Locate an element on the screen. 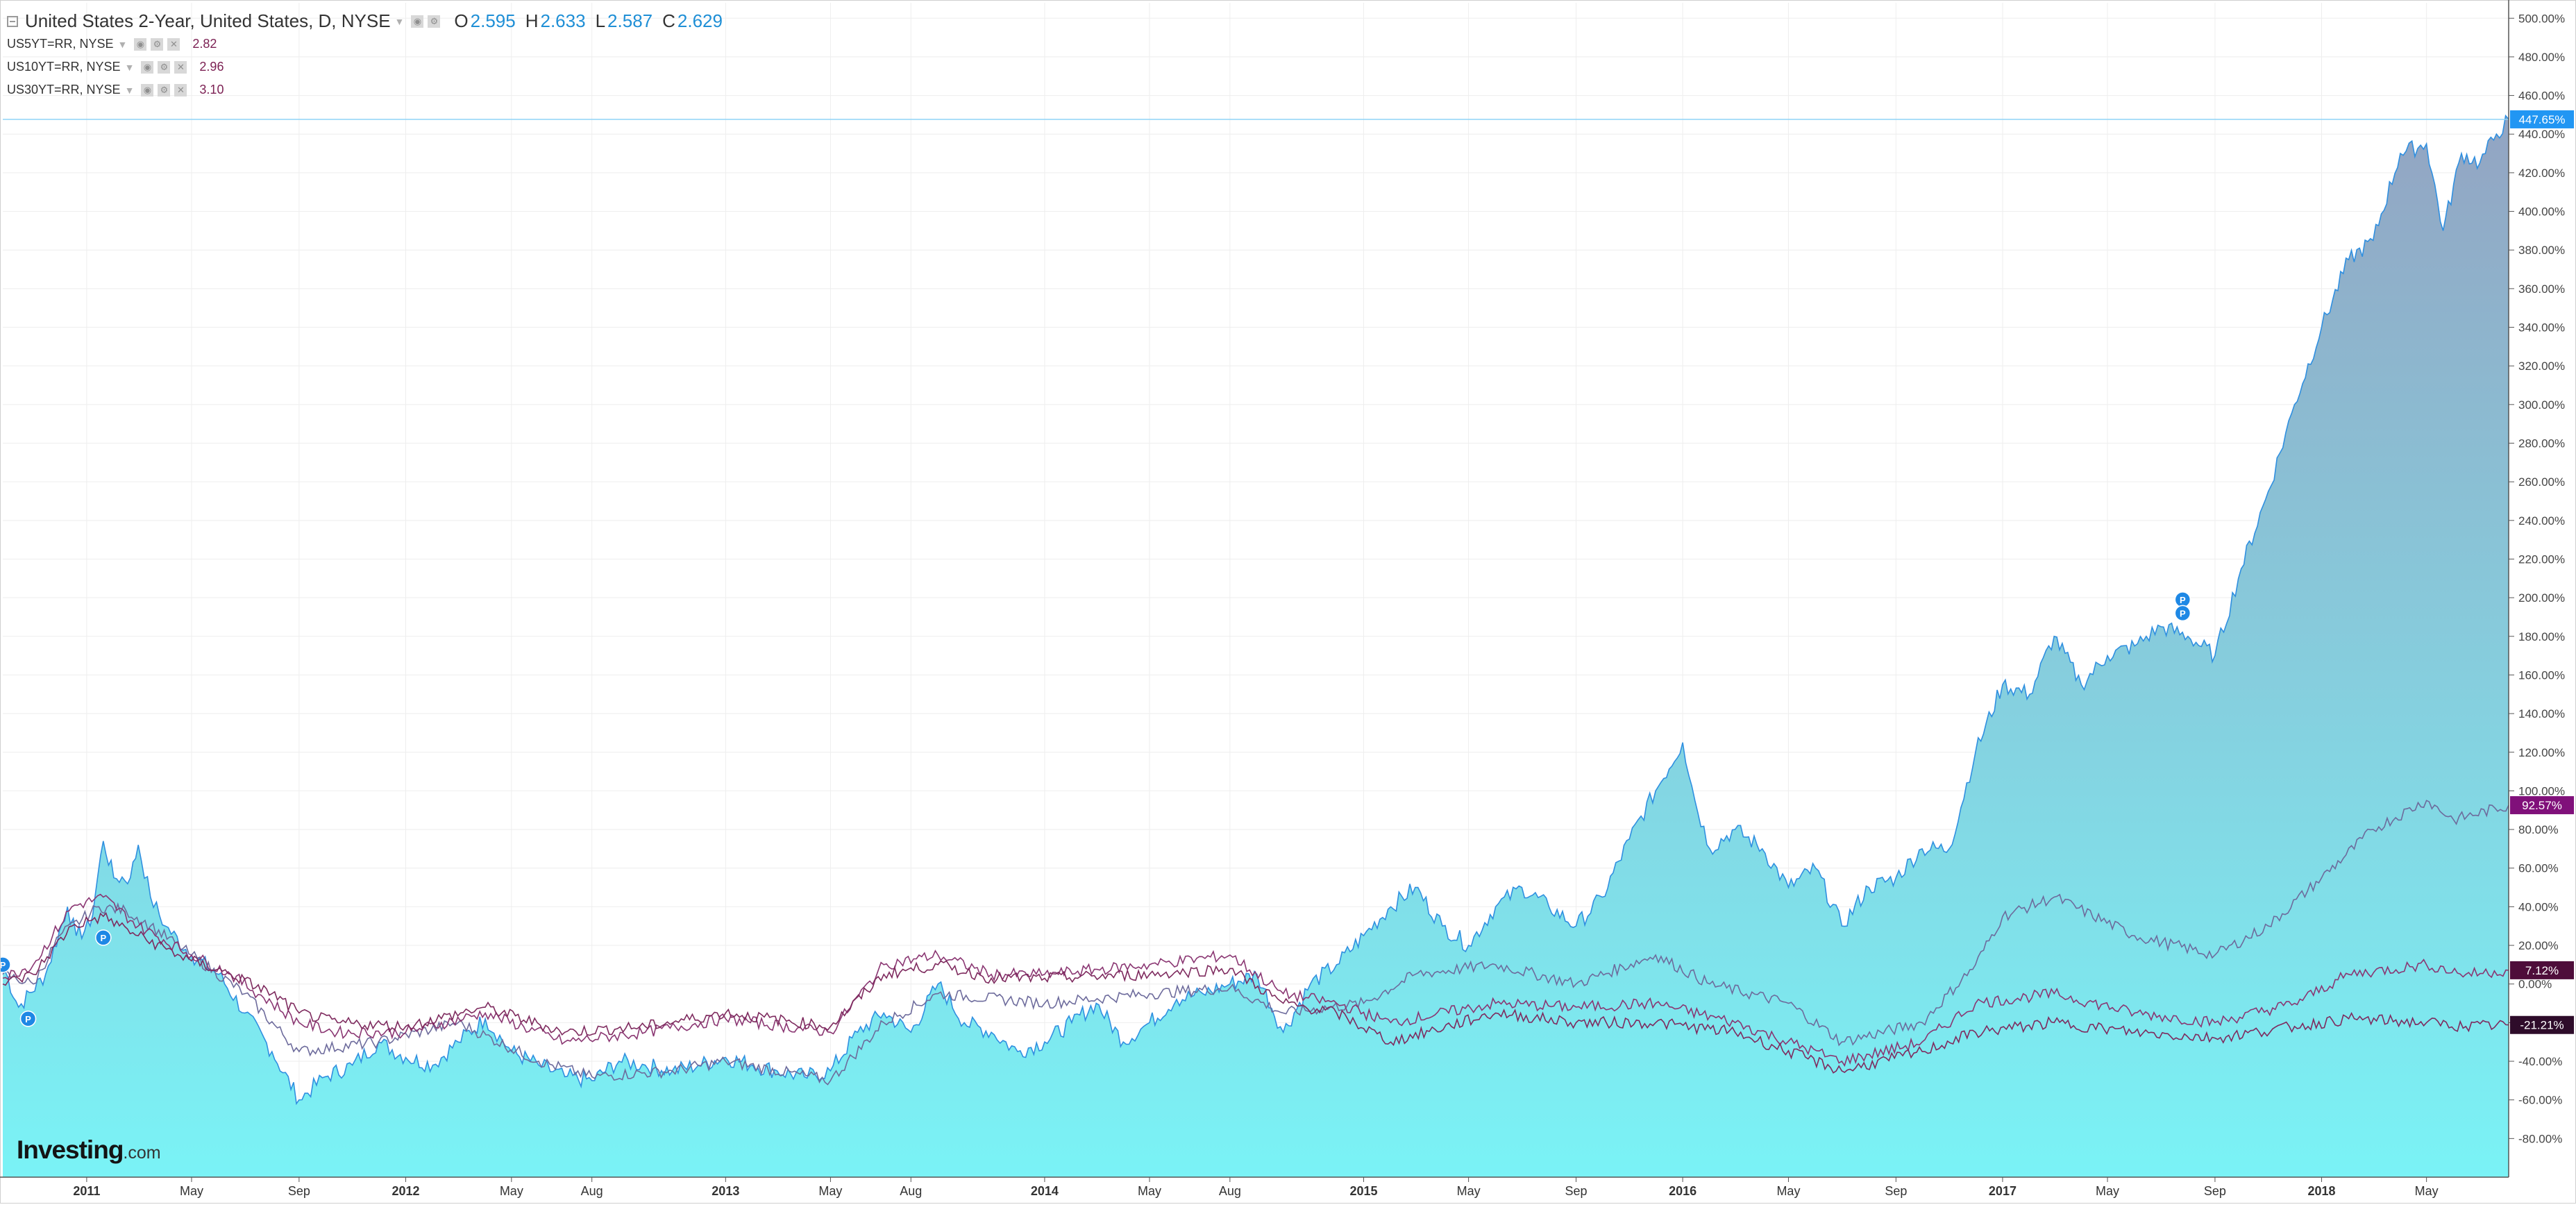  y-tick-label: 200.00% is located at coordinates (2541, 598).